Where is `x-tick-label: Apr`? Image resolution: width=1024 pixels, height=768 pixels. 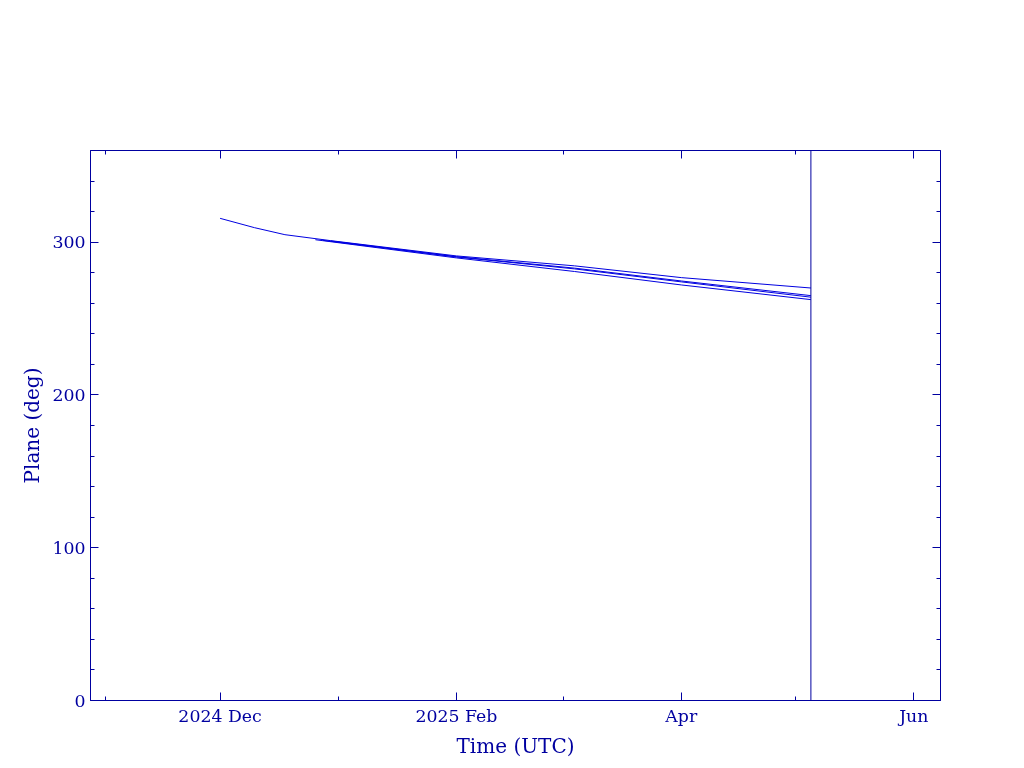 x-tick-label: Apr is located at coordinates (681, 715).